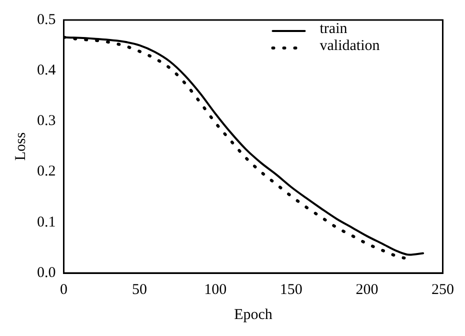 The width and height of the screenshot is (465, 336). Describe the element at coordinates (46, 172) in the screenshot. I see `y-tick-label: 0.2` at that location.